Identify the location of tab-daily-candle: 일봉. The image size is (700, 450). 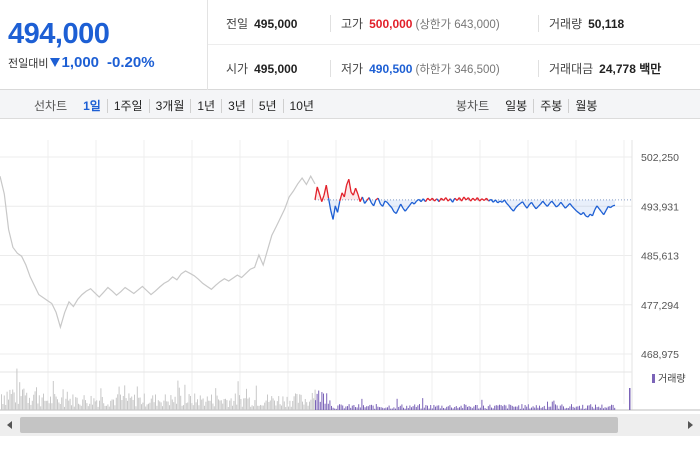
(516, 106).